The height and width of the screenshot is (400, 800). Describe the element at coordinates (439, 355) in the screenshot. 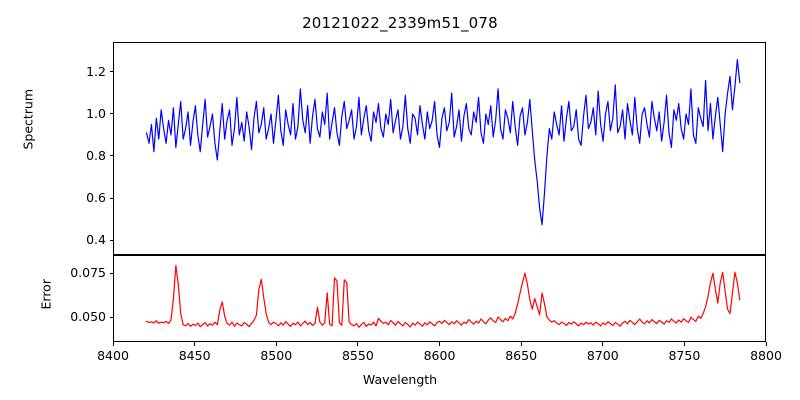

I see `x-tick-label: 8600` at that location.